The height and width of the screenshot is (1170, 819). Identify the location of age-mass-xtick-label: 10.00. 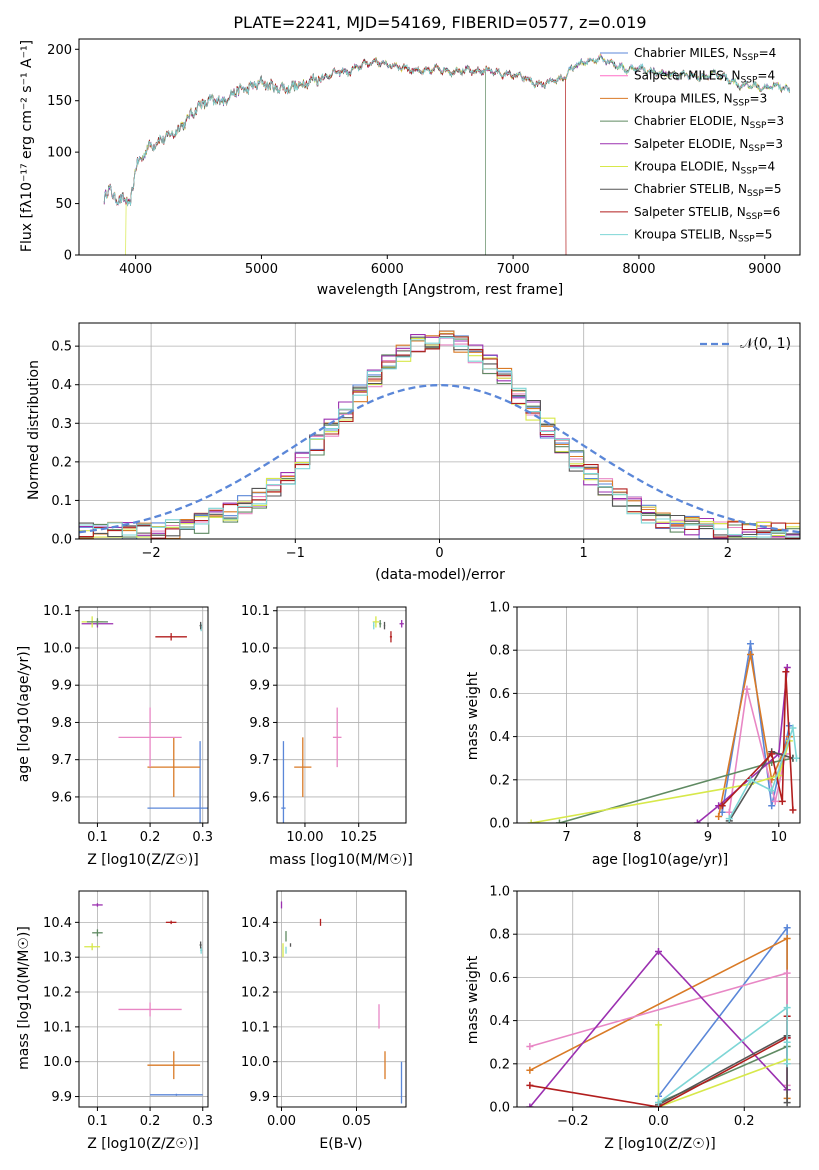
(304, 837).